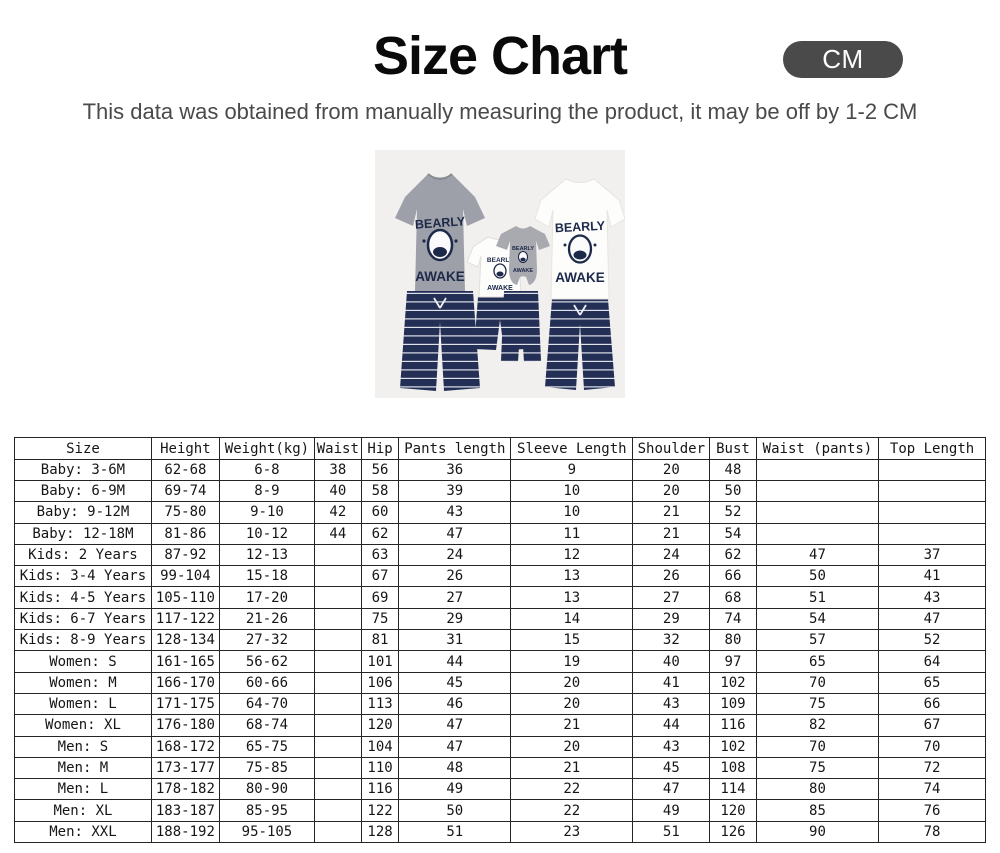 This screenshot has width=1000, height=853. I want to click on size-label-cell: Kids: 8-9 Years, so click(83, 640).